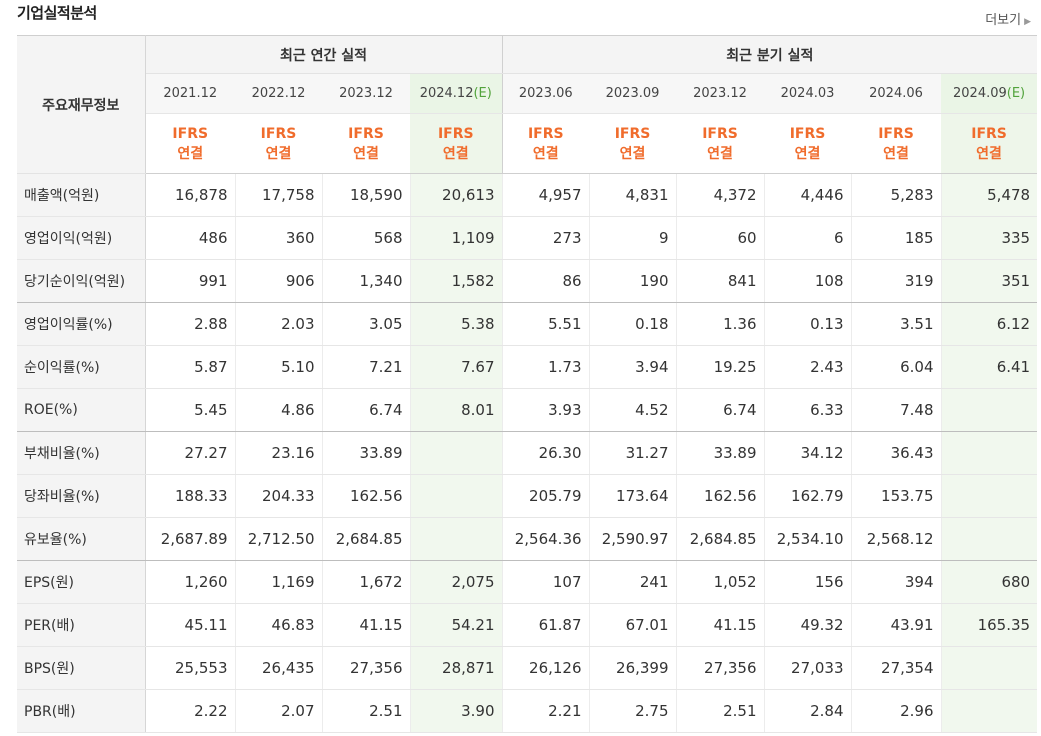 Image resolution: width=1041 pixels, height=736 pixels. Describe the element at coordinates (189, 453) in the screenshot. I see `table-cell: 27.27` at that location.